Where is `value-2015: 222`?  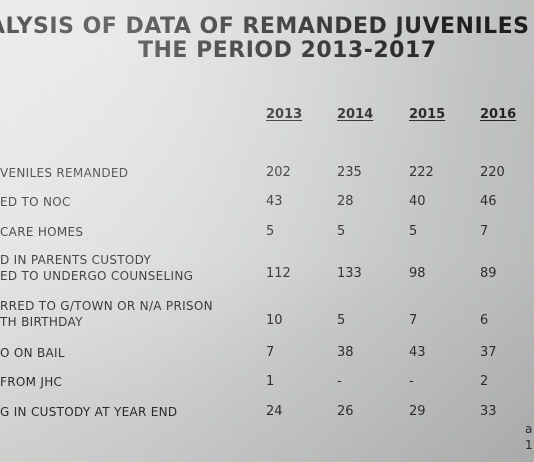 value-2015: 222 is located at coordinates (421, 172).